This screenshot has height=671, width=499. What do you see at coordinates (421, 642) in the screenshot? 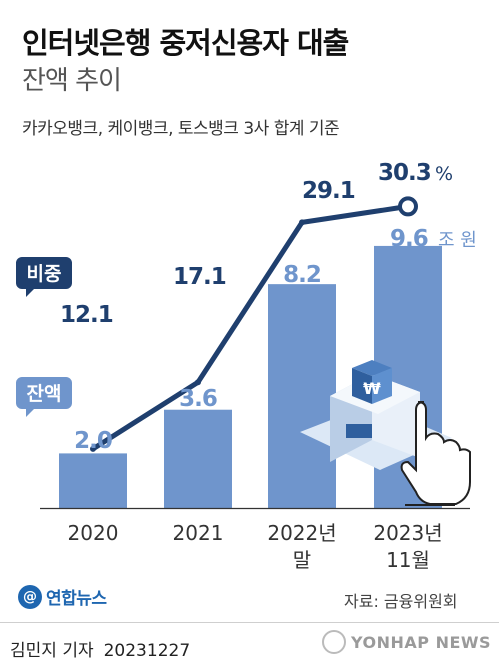
I see `watermark-text: YONHAP NEWS` at bounding box center [421, 642].